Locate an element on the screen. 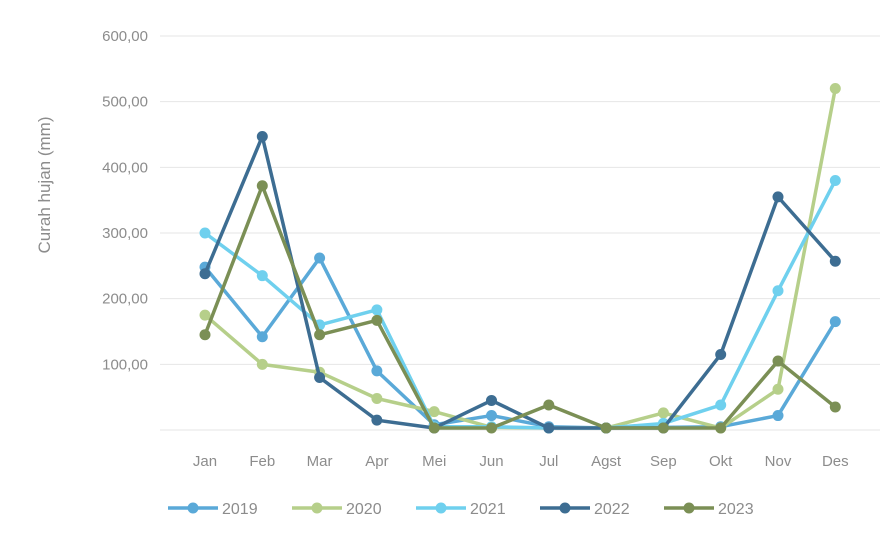 The width and height of the screenshot is (894, 538). x-tick-label: Jul is located at coordinates (548, 461).